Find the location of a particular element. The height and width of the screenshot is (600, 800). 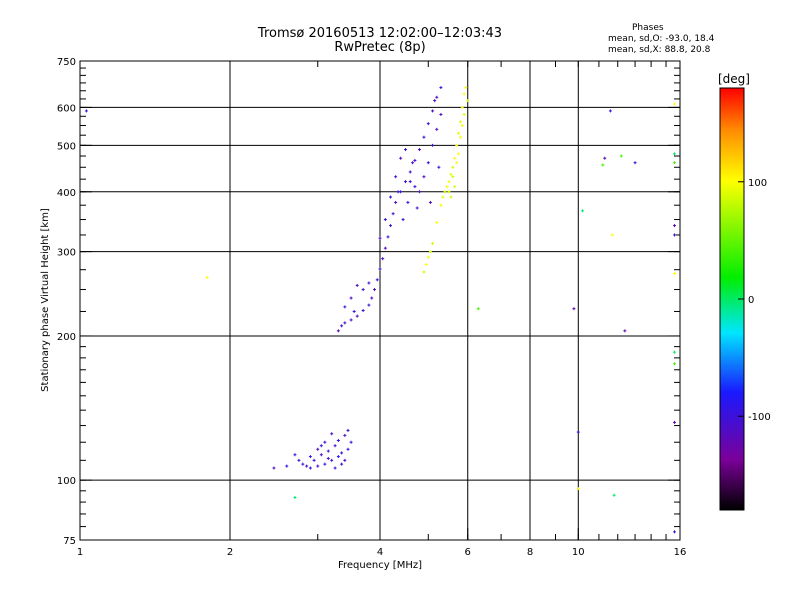

stats-o-mode: mean, sd,O: -93.0, 18.4 is located at coordinates (661, 39).